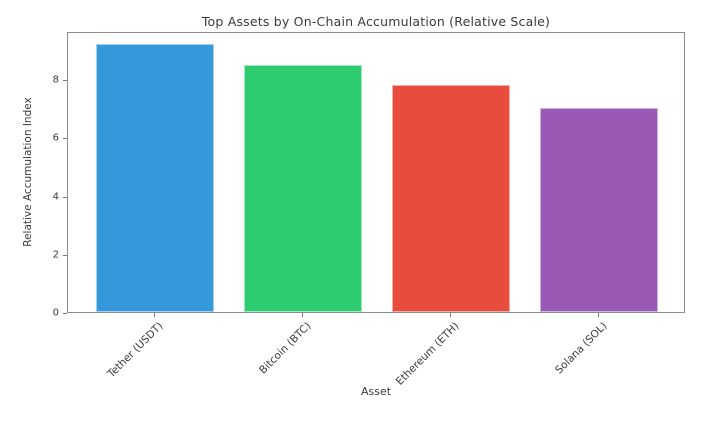 The width and height of the screenshot is (720, 426). What do you see at coordinates (155, 178) in the screenshot?
I see `bar-tether-usdt` at bounding box center [155, 178].